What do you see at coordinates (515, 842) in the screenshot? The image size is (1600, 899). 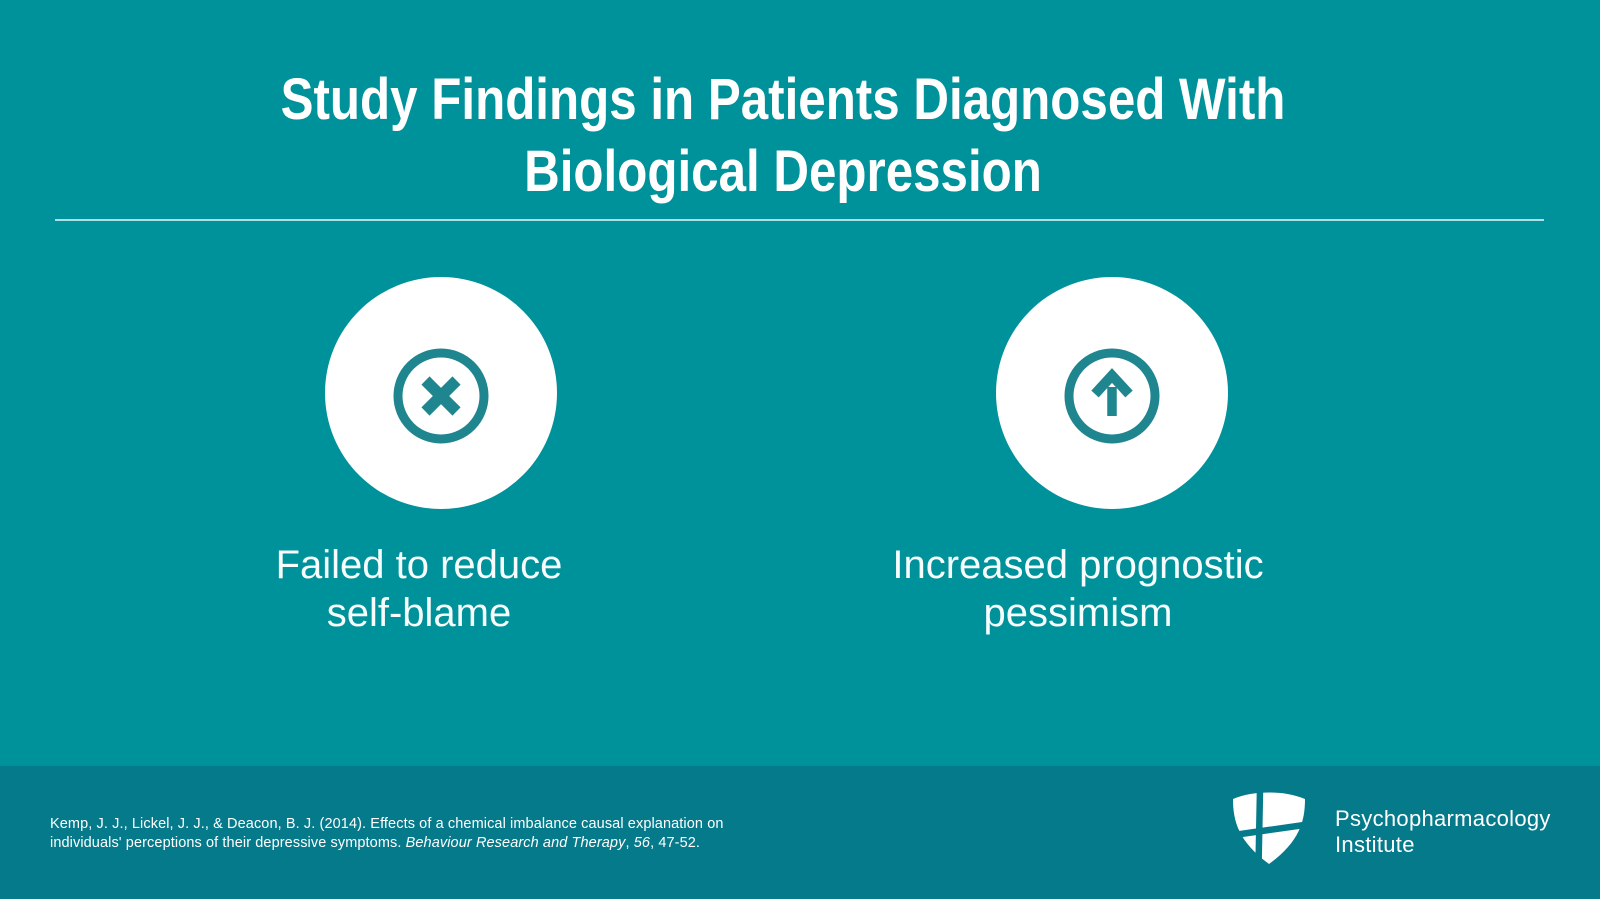 I see `journal-title: Behaviour Research and Therapy` at bounding box center [515, 842].